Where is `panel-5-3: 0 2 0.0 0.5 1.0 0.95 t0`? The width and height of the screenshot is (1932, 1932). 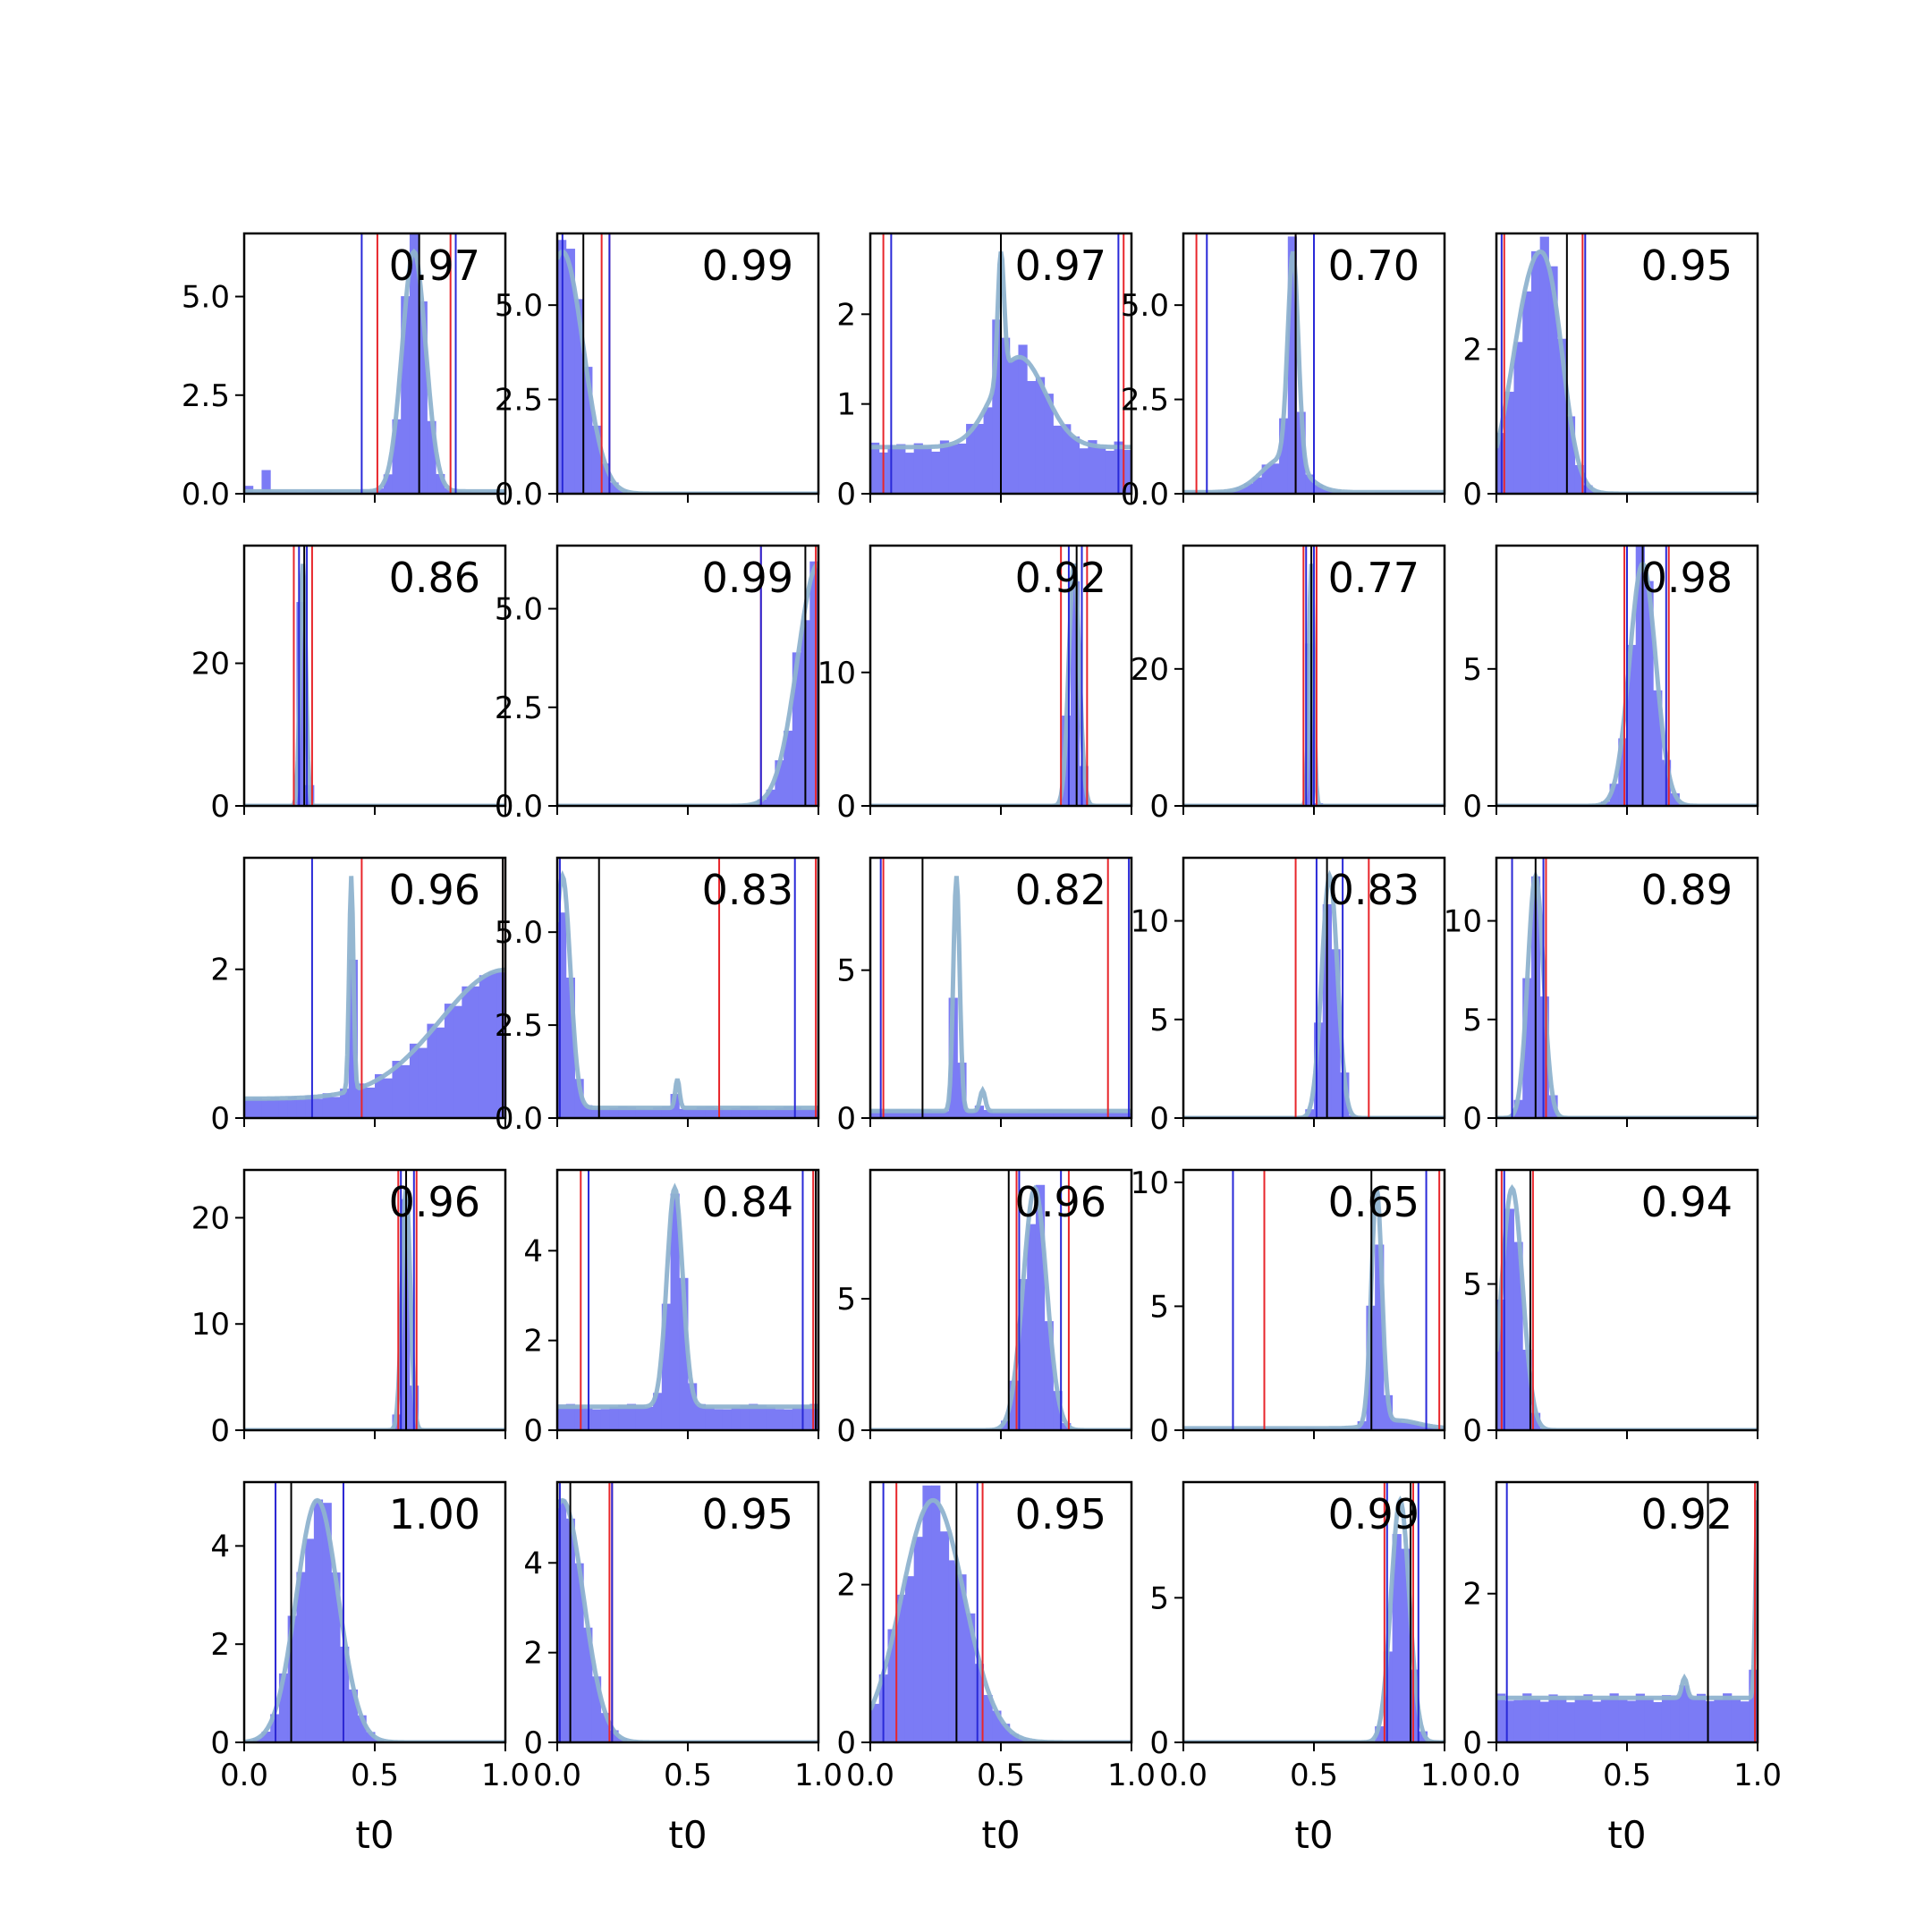 panel-5-3: 0 2 0.0 0.5 1.0 0.95 t0 is located at coordinates (996, 1668).